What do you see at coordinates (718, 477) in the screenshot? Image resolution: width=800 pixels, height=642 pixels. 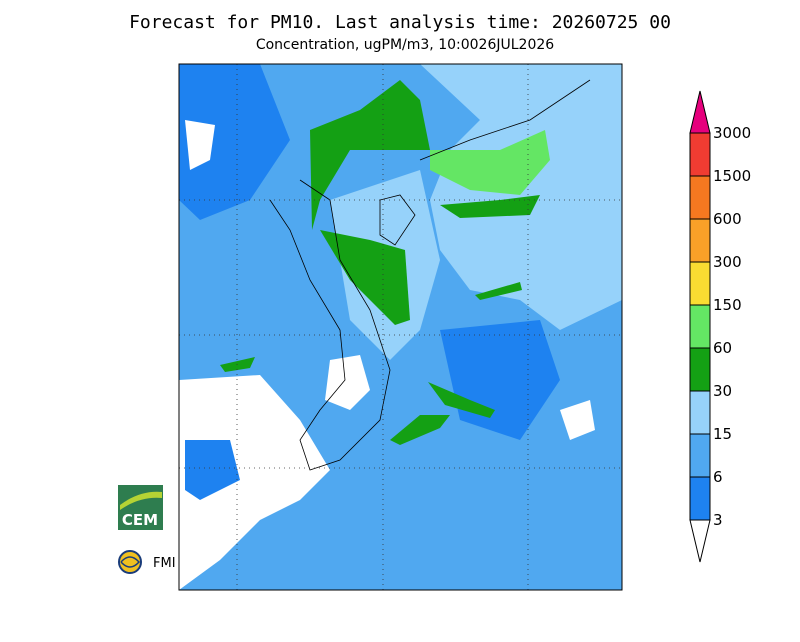 I see `colorbar-label: 6` at bounding box center [718, 477].